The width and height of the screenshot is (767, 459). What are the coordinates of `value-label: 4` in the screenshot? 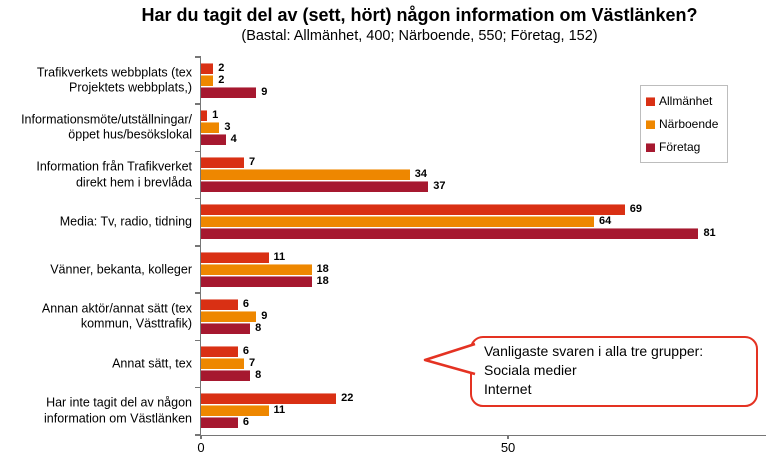 It's located at (233, 138).